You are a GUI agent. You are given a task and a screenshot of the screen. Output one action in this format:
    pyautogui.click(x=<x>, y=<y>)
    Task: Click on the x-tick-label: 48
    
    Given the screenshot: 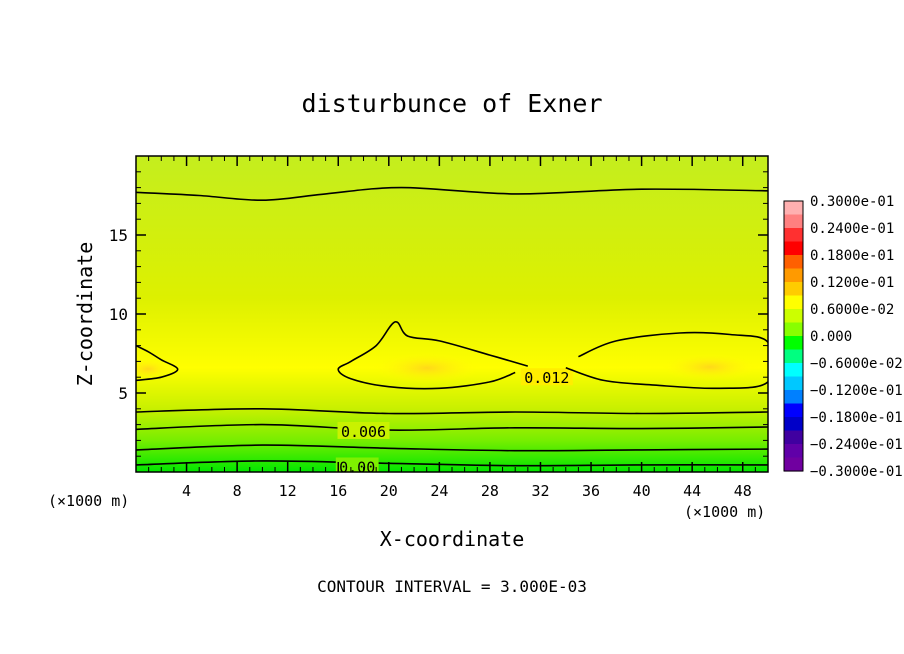 What is the action you would take?
    pyautogui.click(x=743, y=491)
    